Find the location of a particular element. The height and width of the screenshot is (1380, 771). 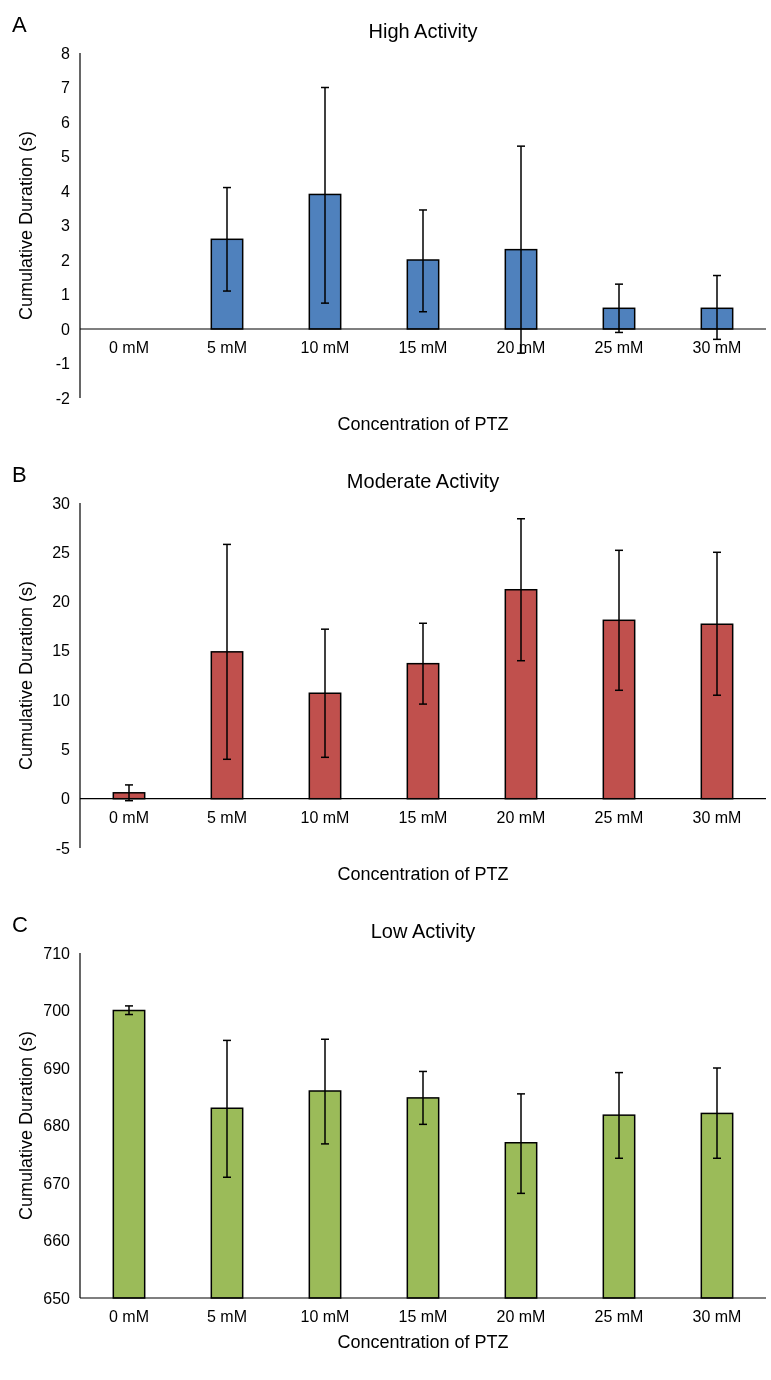

y-tick-label: 710 is located at coordinates (57, 953).